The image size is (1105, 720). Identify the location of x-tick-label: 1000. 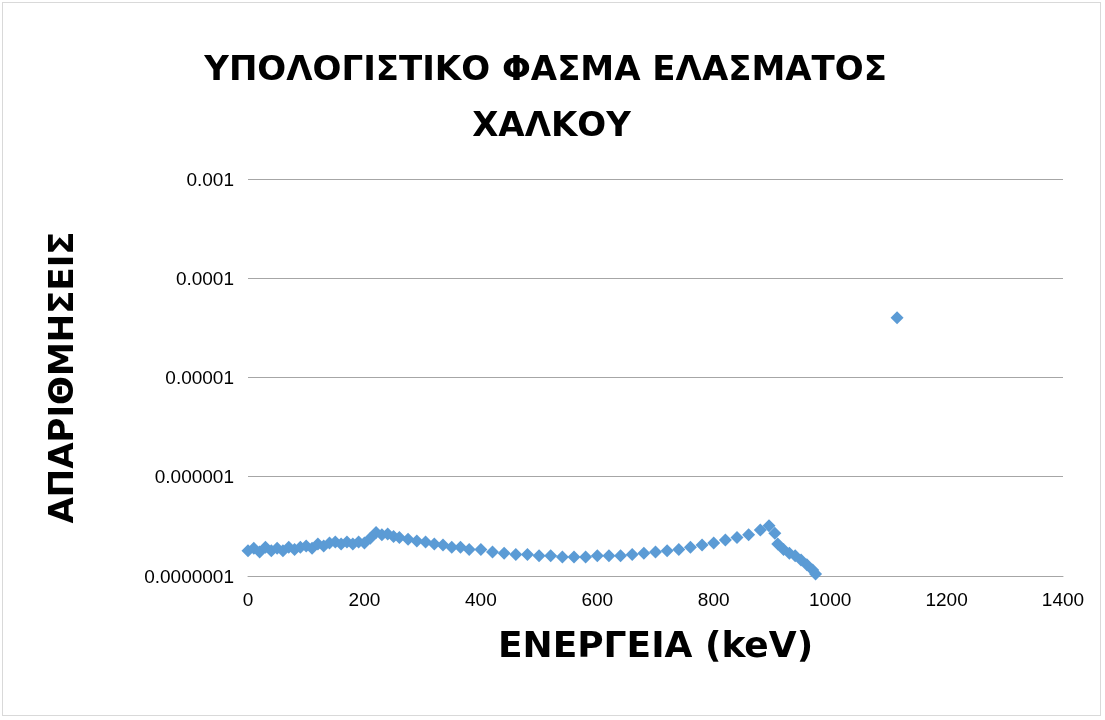
(830, 599).